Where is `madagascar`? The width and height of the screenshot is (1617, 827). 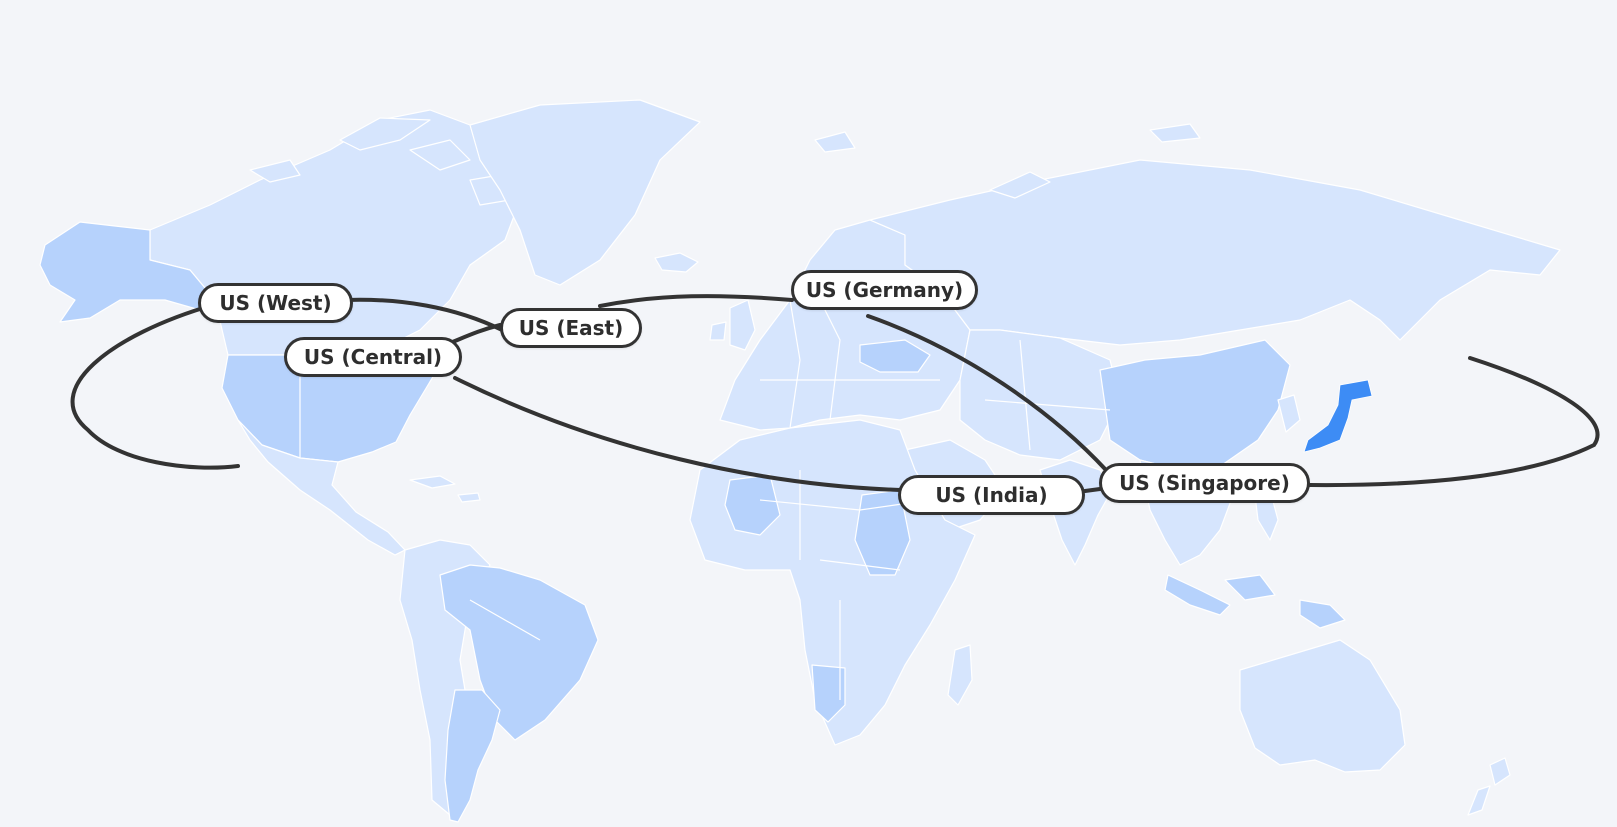 madagascar is located at coordinates (960, 675).